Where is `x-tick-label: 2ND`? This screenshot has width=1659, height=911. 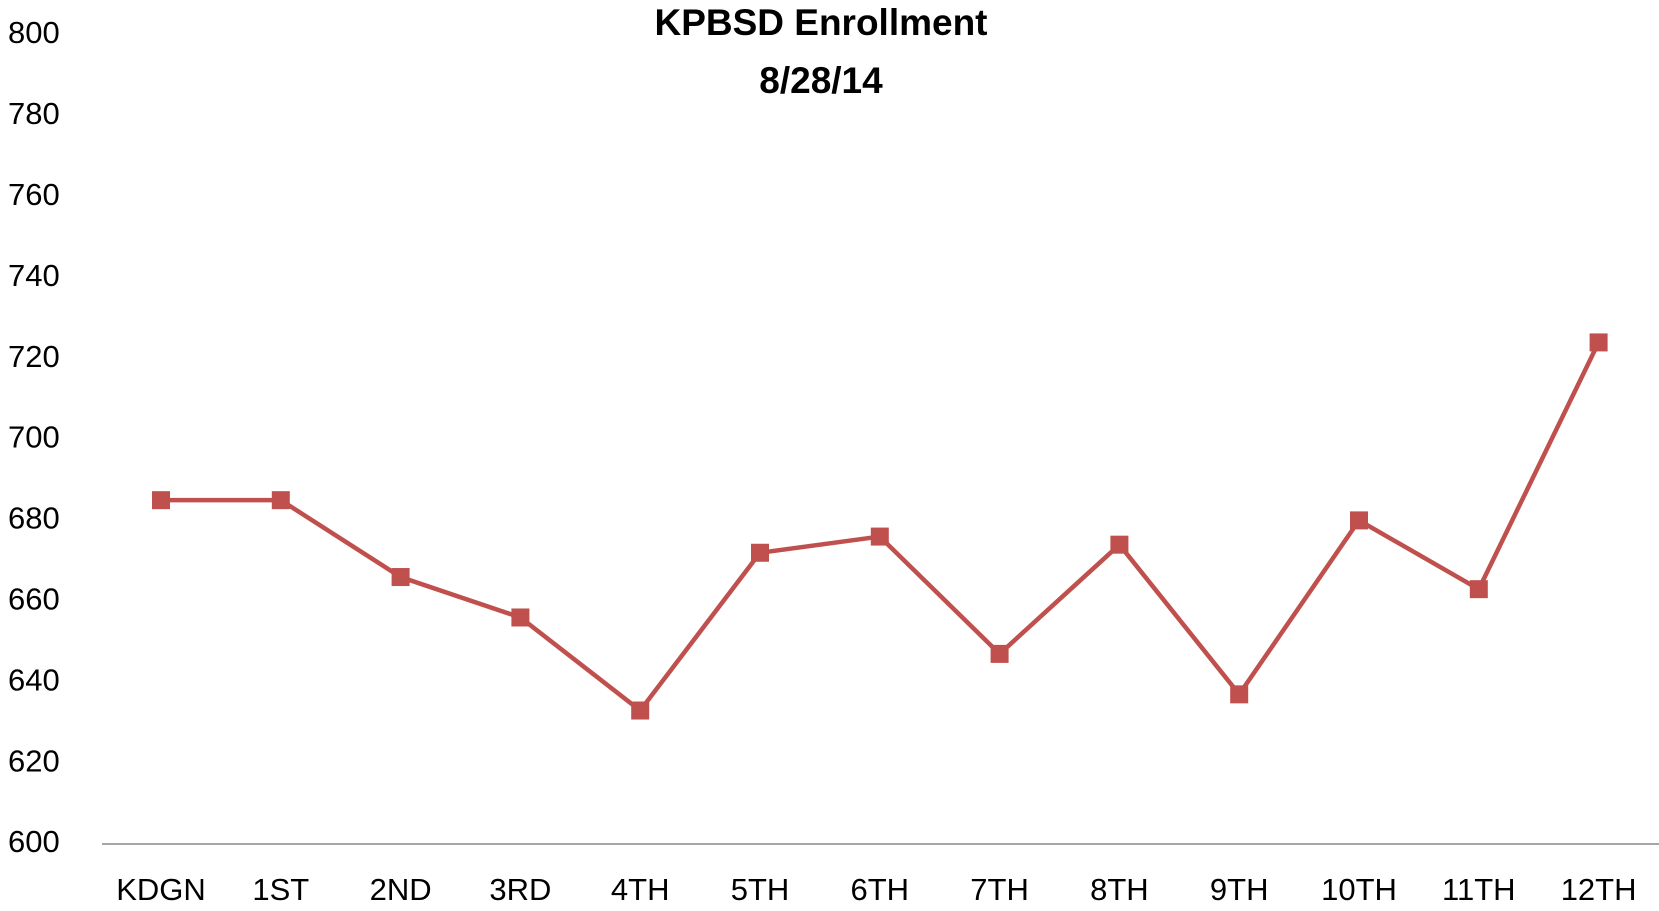 x-tick-label: 2ND is located at coordinates (401, 889).